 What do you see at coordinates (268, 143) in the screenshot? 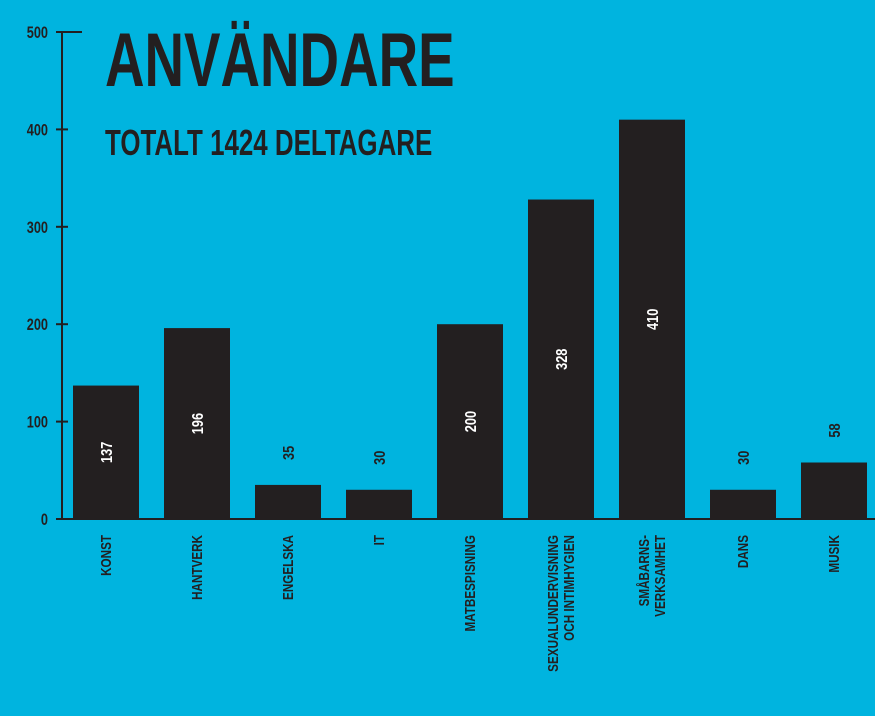
I see `chart-subtitle: TOTALT 1424 DELTAGARE` at bounding box center [268, 143].